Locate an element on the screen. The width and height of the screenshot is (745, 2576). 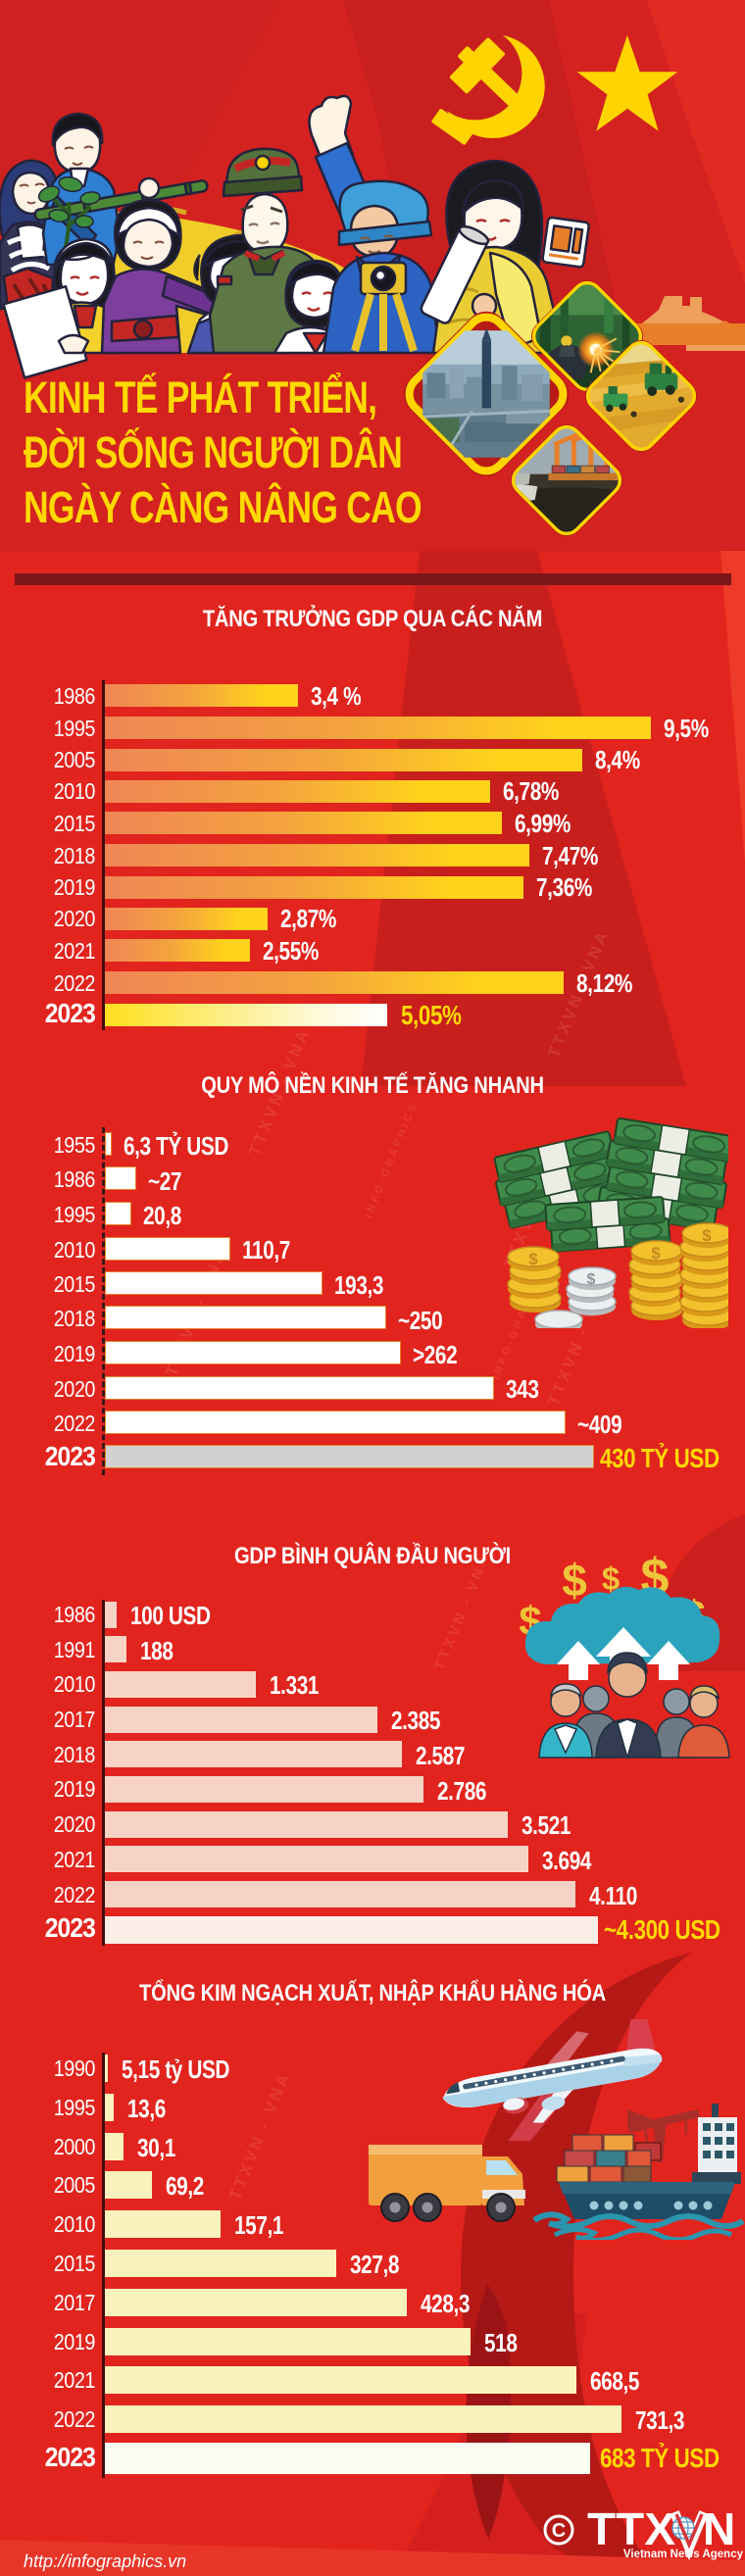
svg-text: TTX is located at coordinates (631, 2528).